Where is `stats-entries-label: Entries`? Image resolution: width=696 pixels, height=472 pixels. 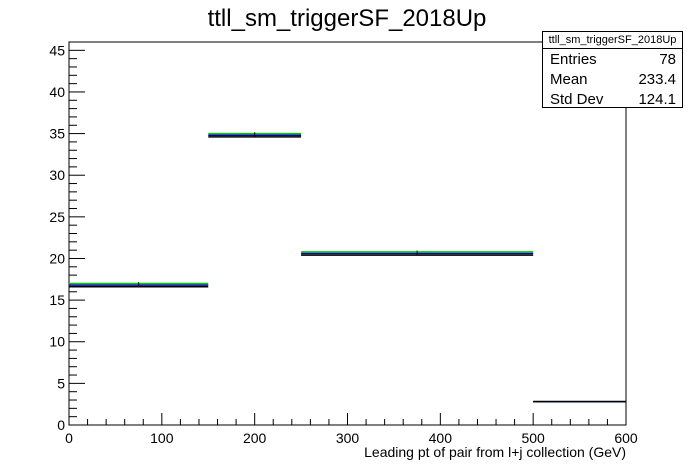 stats-entries-label: Entries is located at coordinates (573, 59).